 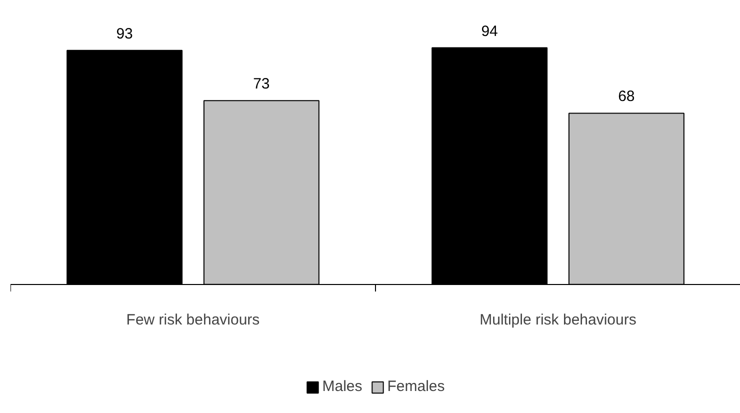 I want to click on x-tick-label: Multiple risk behaviours, so click(x=558, y=319).